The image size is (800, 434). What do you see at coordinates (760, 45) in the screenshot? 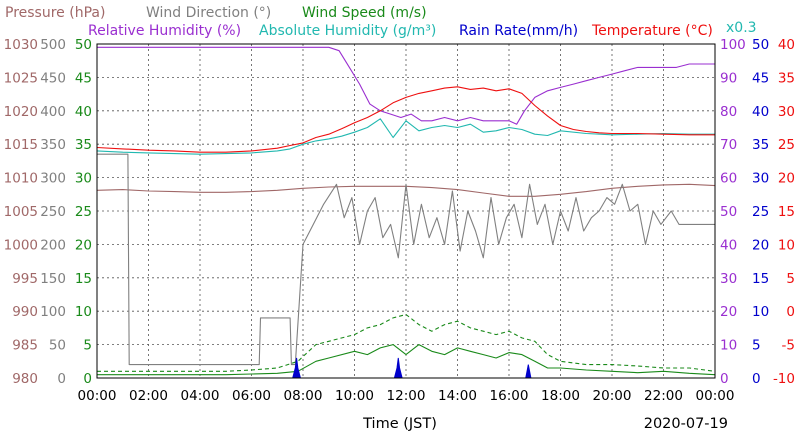
I see `y-tick-rain: 50` at bounding box center [760, 45].